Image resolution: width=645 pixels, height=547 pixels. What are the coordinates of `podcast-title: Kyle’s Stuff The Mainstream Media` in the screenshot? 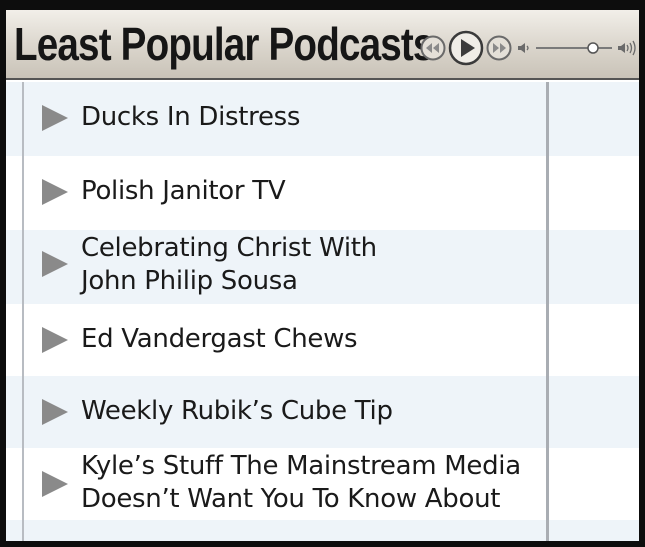 It's located at (301, 466).